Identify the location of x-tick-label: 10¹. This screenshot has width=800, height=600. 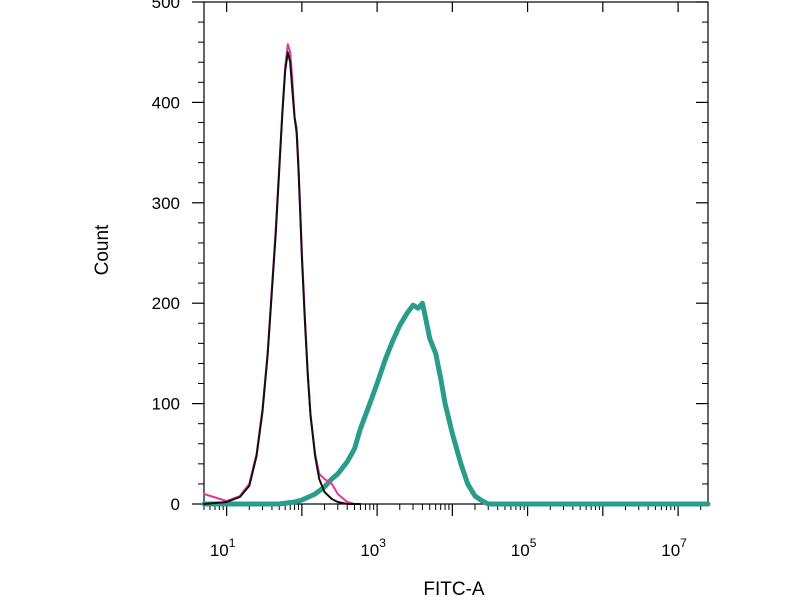
(223, 548).